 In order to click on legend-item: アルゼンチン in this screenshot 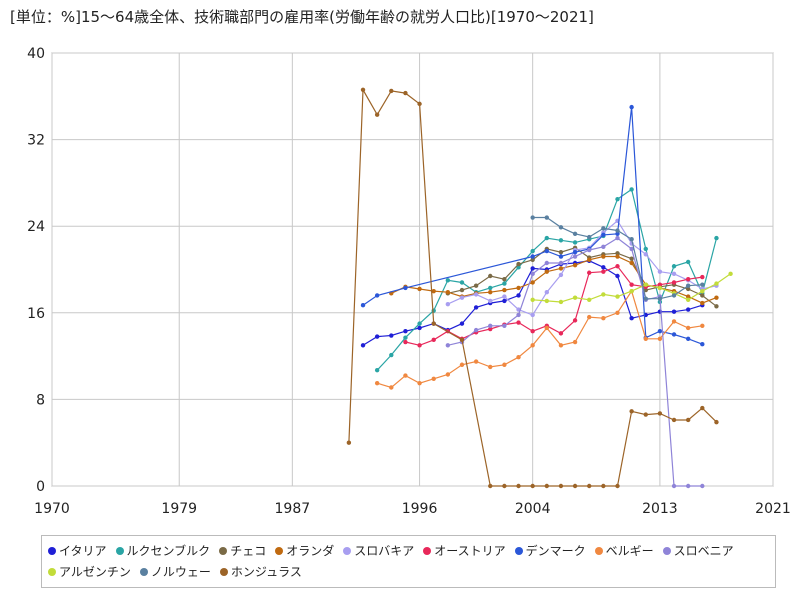, I will do `click(89, 572)`.